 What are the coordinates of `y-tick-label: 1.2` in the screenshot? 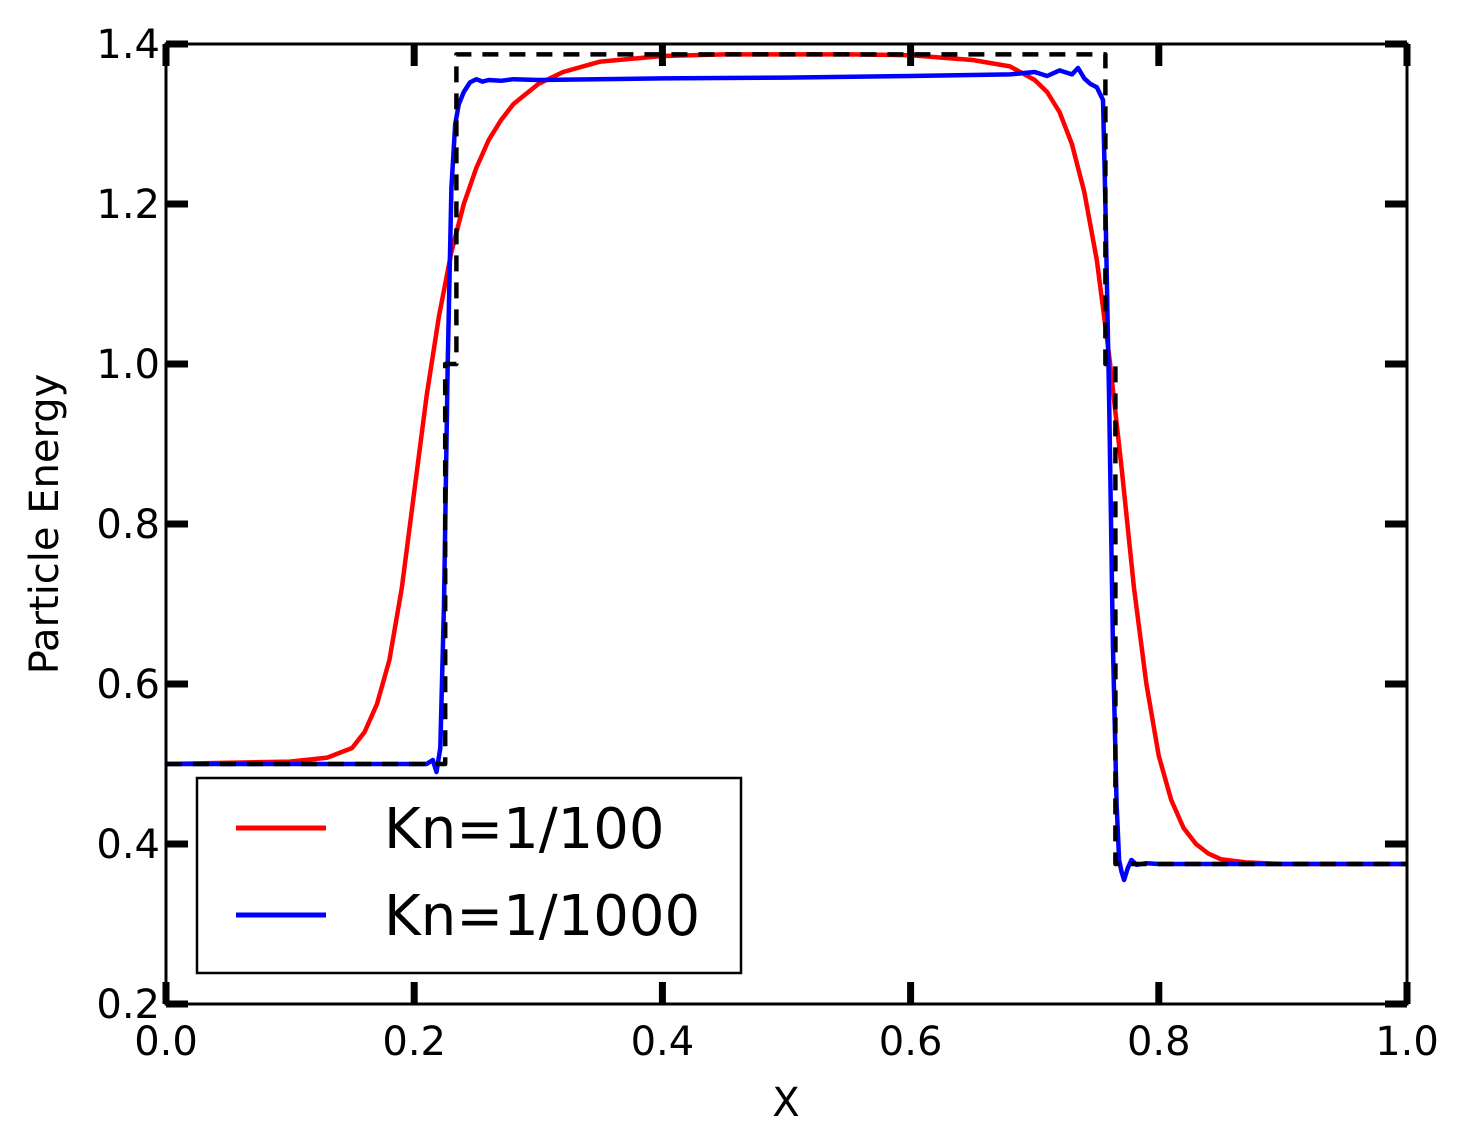 It's located at (128, 205).